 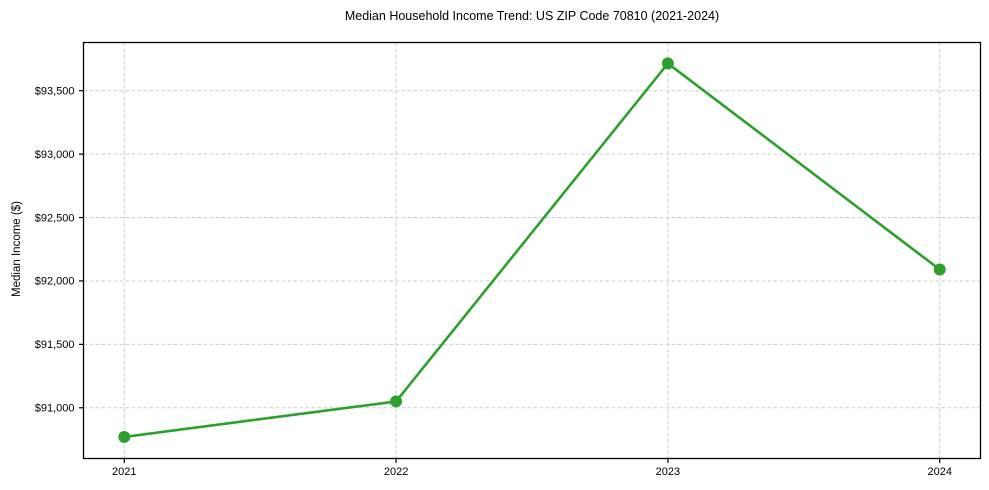 What do you see at coordinates (939, 269) in the screenshot?
I see `data-point-2024` at bounding box center [939, 269].